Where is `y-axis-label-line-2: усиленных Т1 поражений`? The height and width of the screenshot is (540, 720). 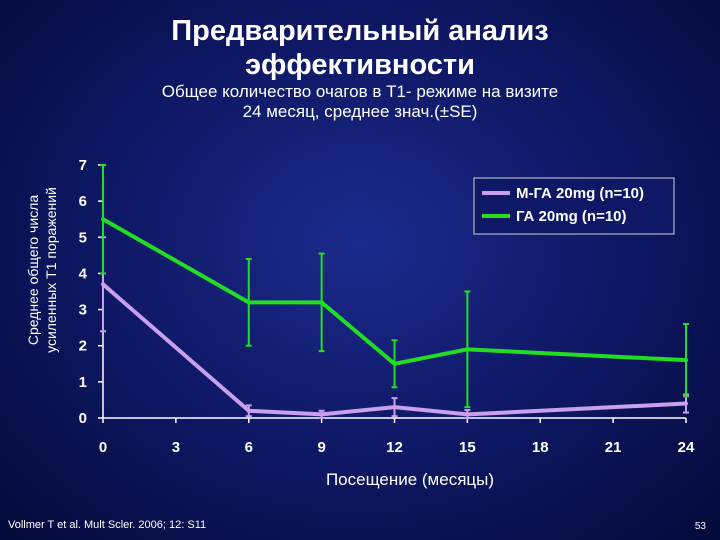 y-axis-label-line-2: усиленных Т1 поражений is located at coordinates (51, 270).